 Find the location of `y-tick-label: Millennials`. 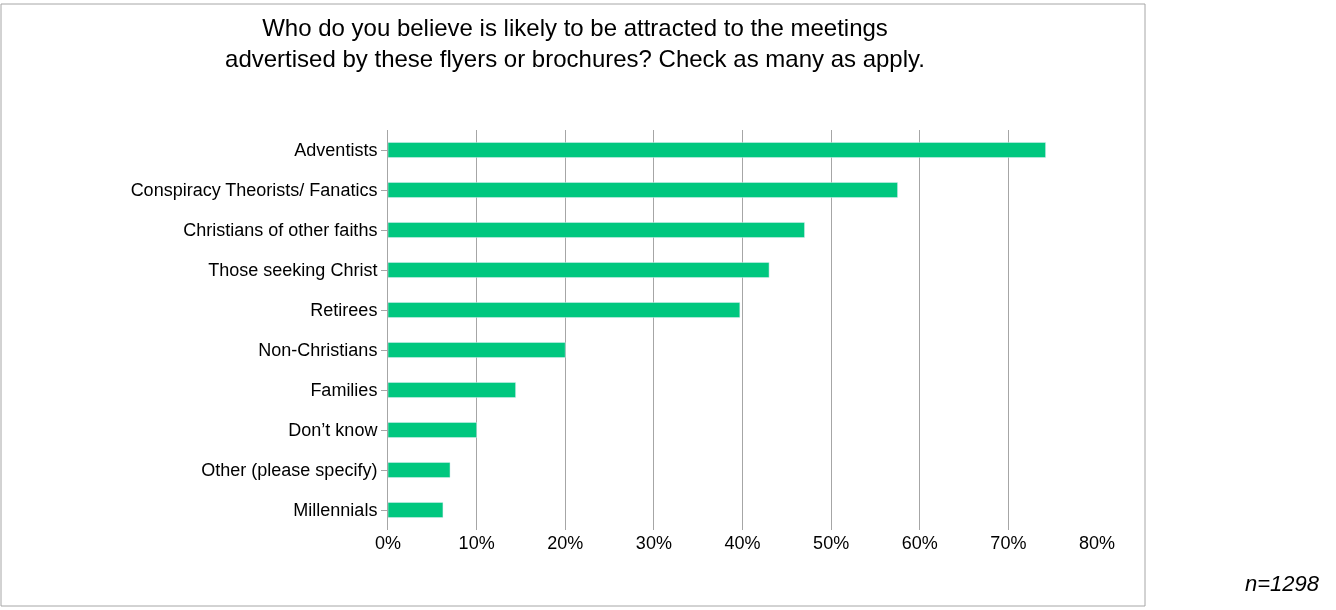

y-tick-label: Millennials is located at coordinates (335, 510).